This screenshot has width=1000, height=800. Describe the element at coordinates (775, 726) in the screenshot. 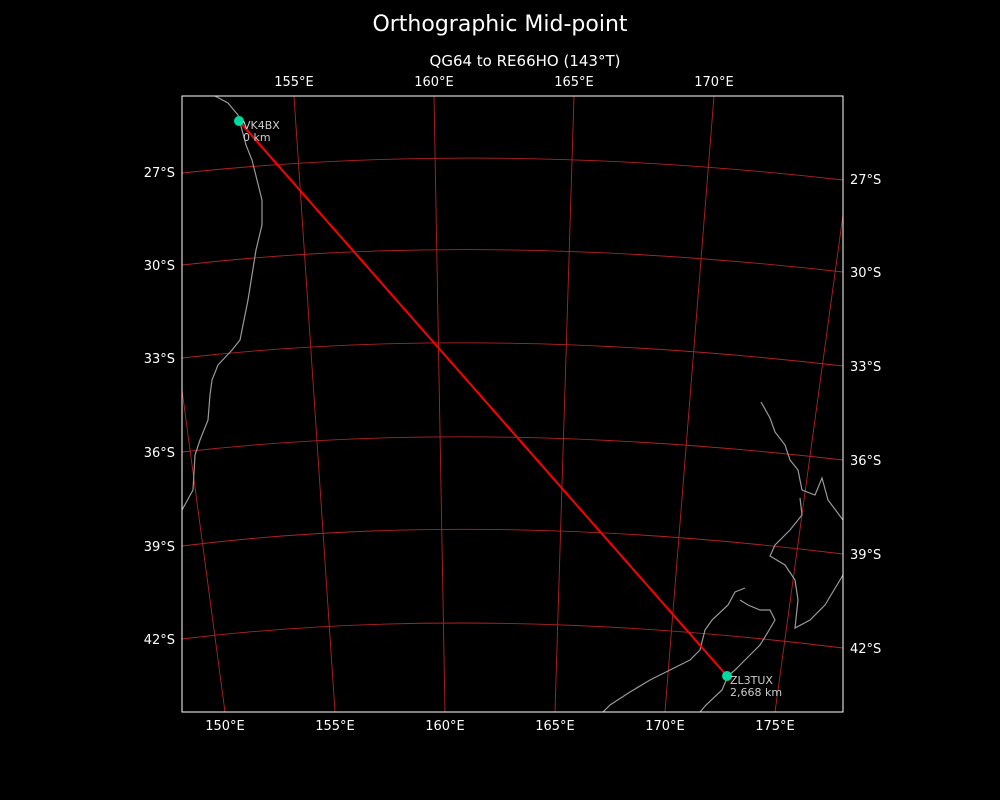

I see `bottom-tick-175e: 175°E` at that location.